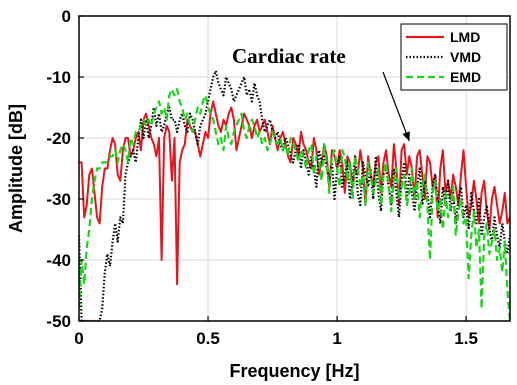  Describe the element at coordinates (396, 106) in the screenshot. I see `annotation-arrow` at that location.